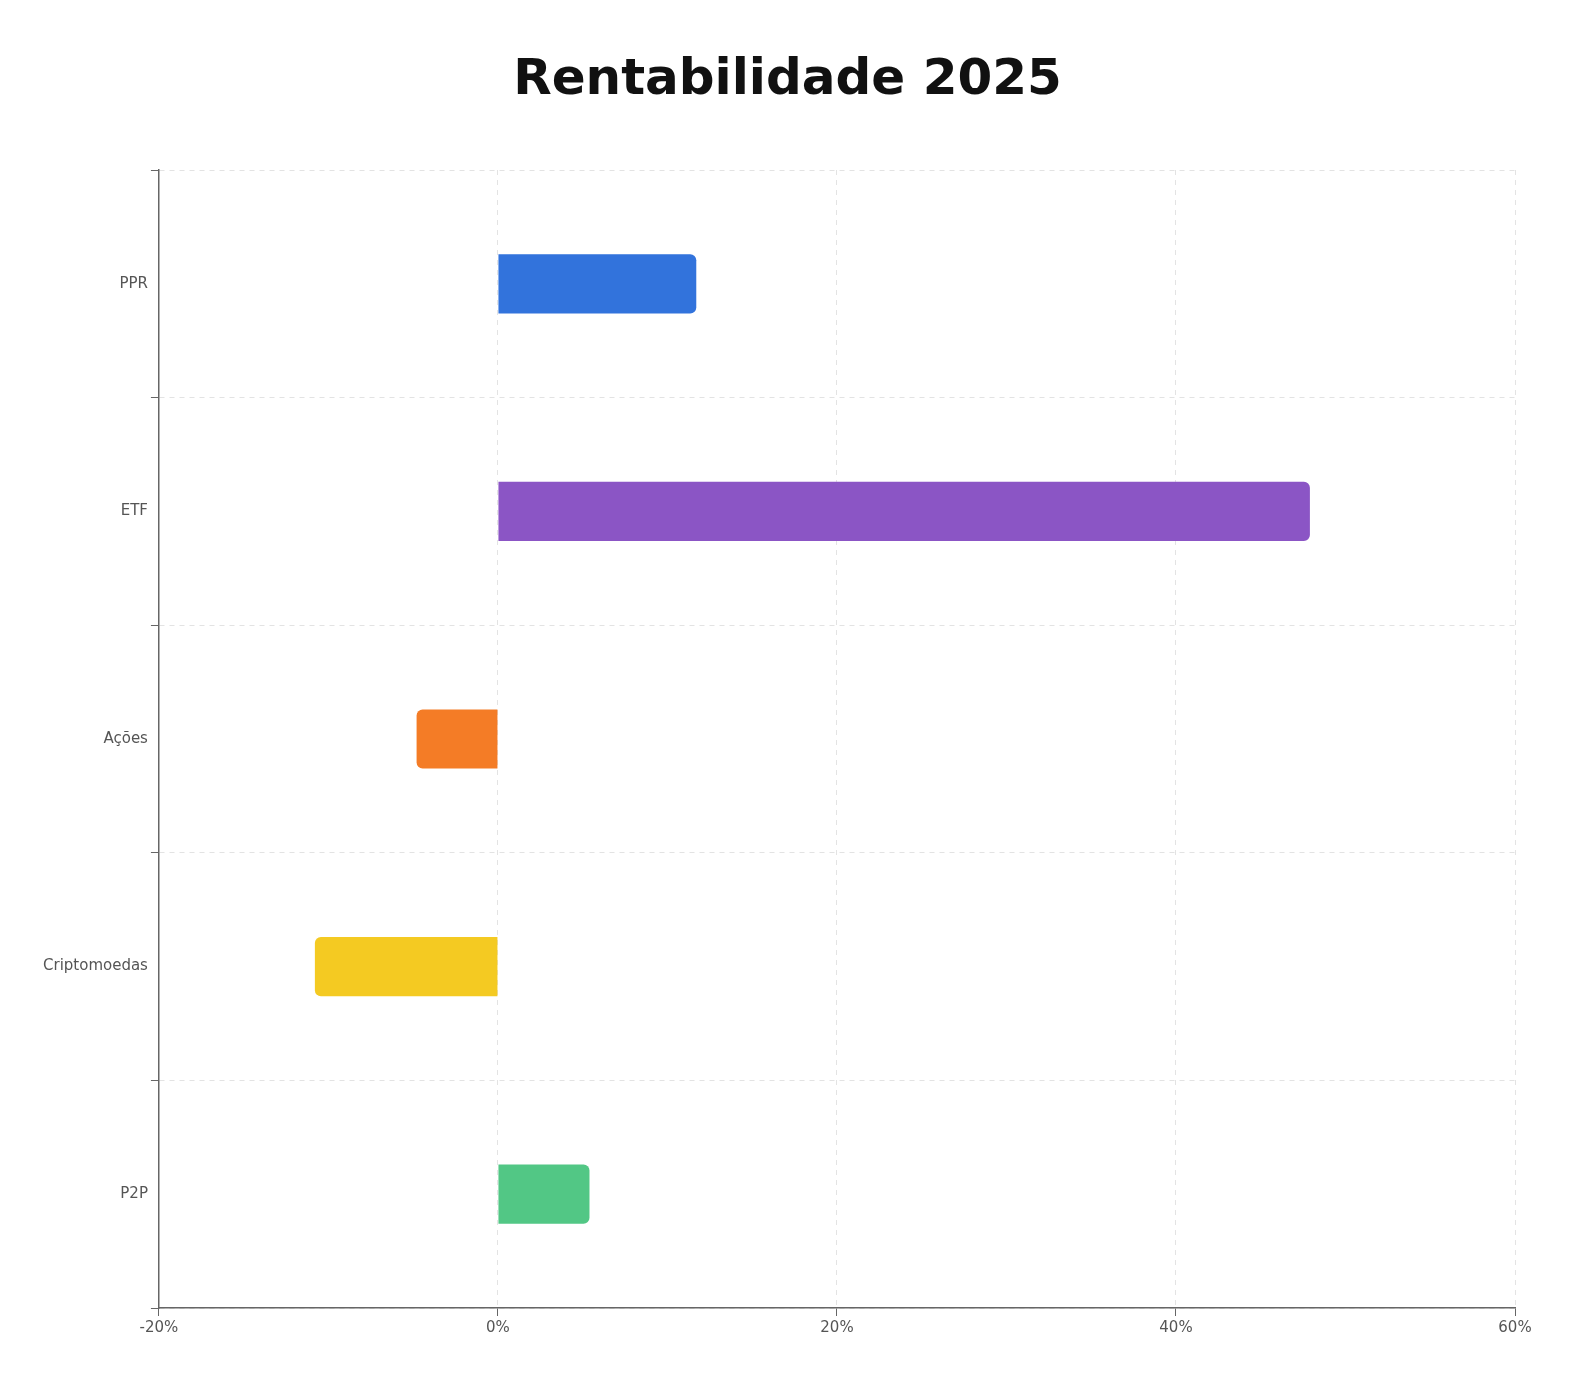 The width and height of the screenshot is (1575, 1382). Describe the element at coordinates (1515, 1326) in the screenshot. I see `x-tick-label: 60%` at that location.